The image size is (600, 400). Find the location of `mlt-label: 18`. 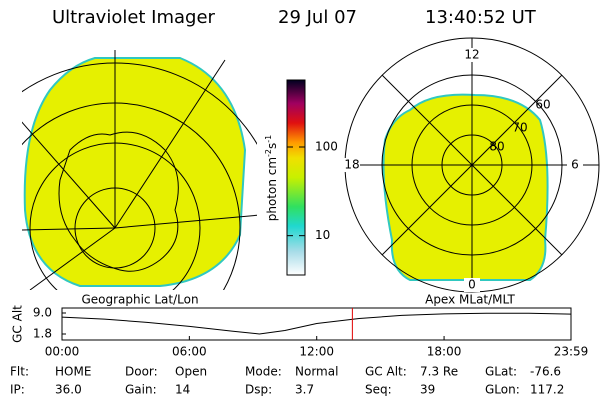

mlt-label: 18 is located at coordinates (351, 165).